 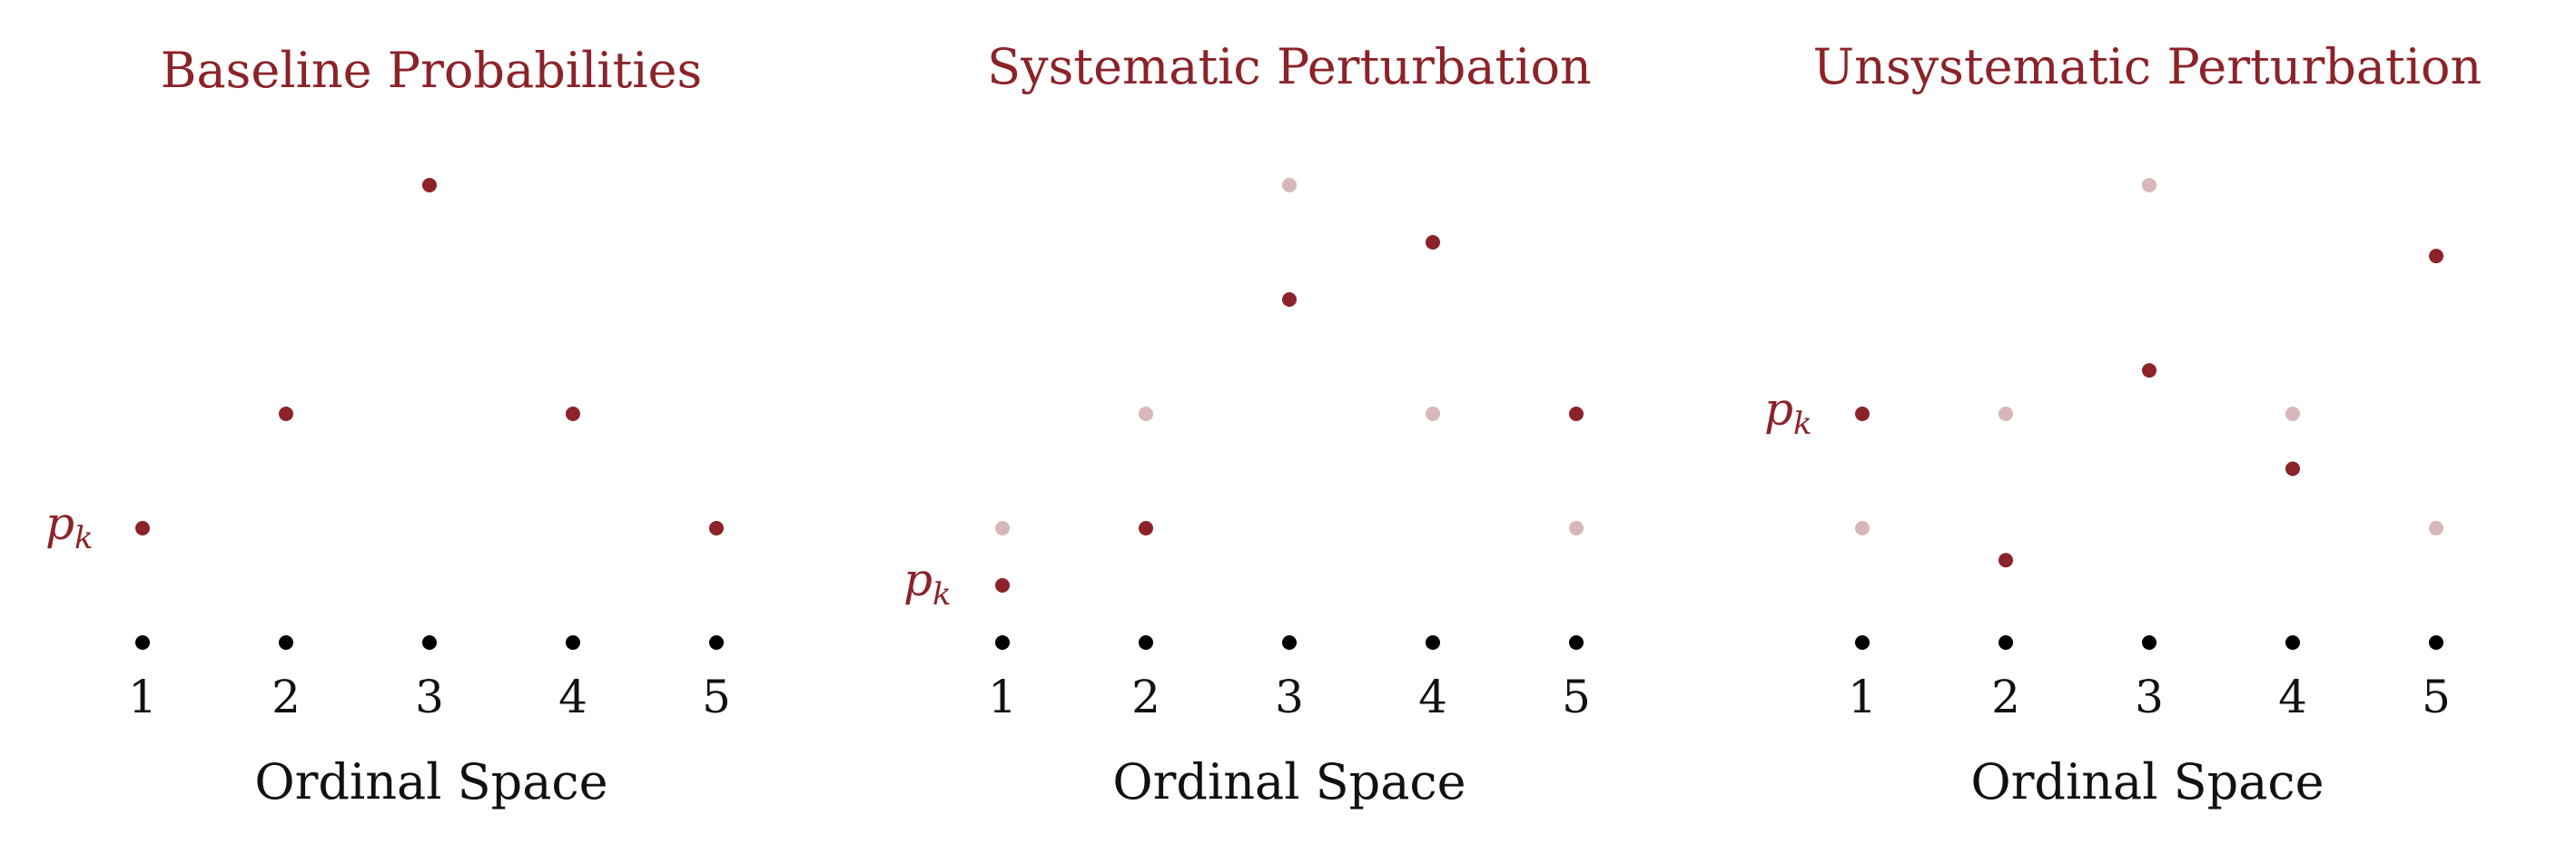 I want to click on panel-title: Systematic Perturbation, so click(x=1289, y=66).